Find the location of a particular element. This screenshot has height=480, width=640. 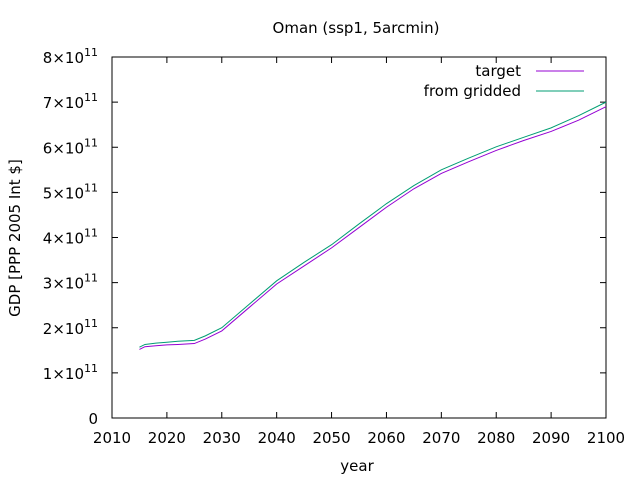

y-tick-label: 5×10¹¹ is located at coordinates (70, 191).